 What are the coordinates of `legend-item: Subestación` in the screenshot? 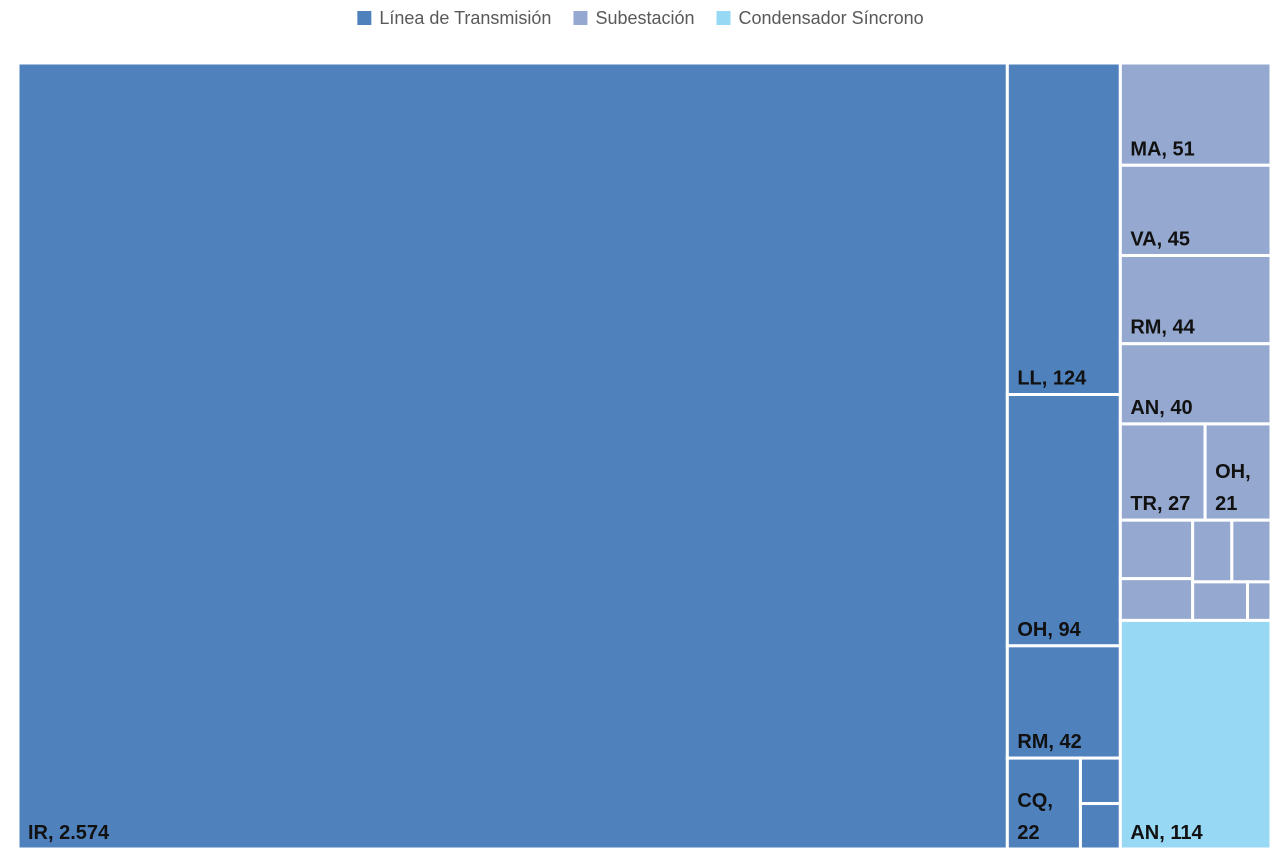 It's located at (634, 18).